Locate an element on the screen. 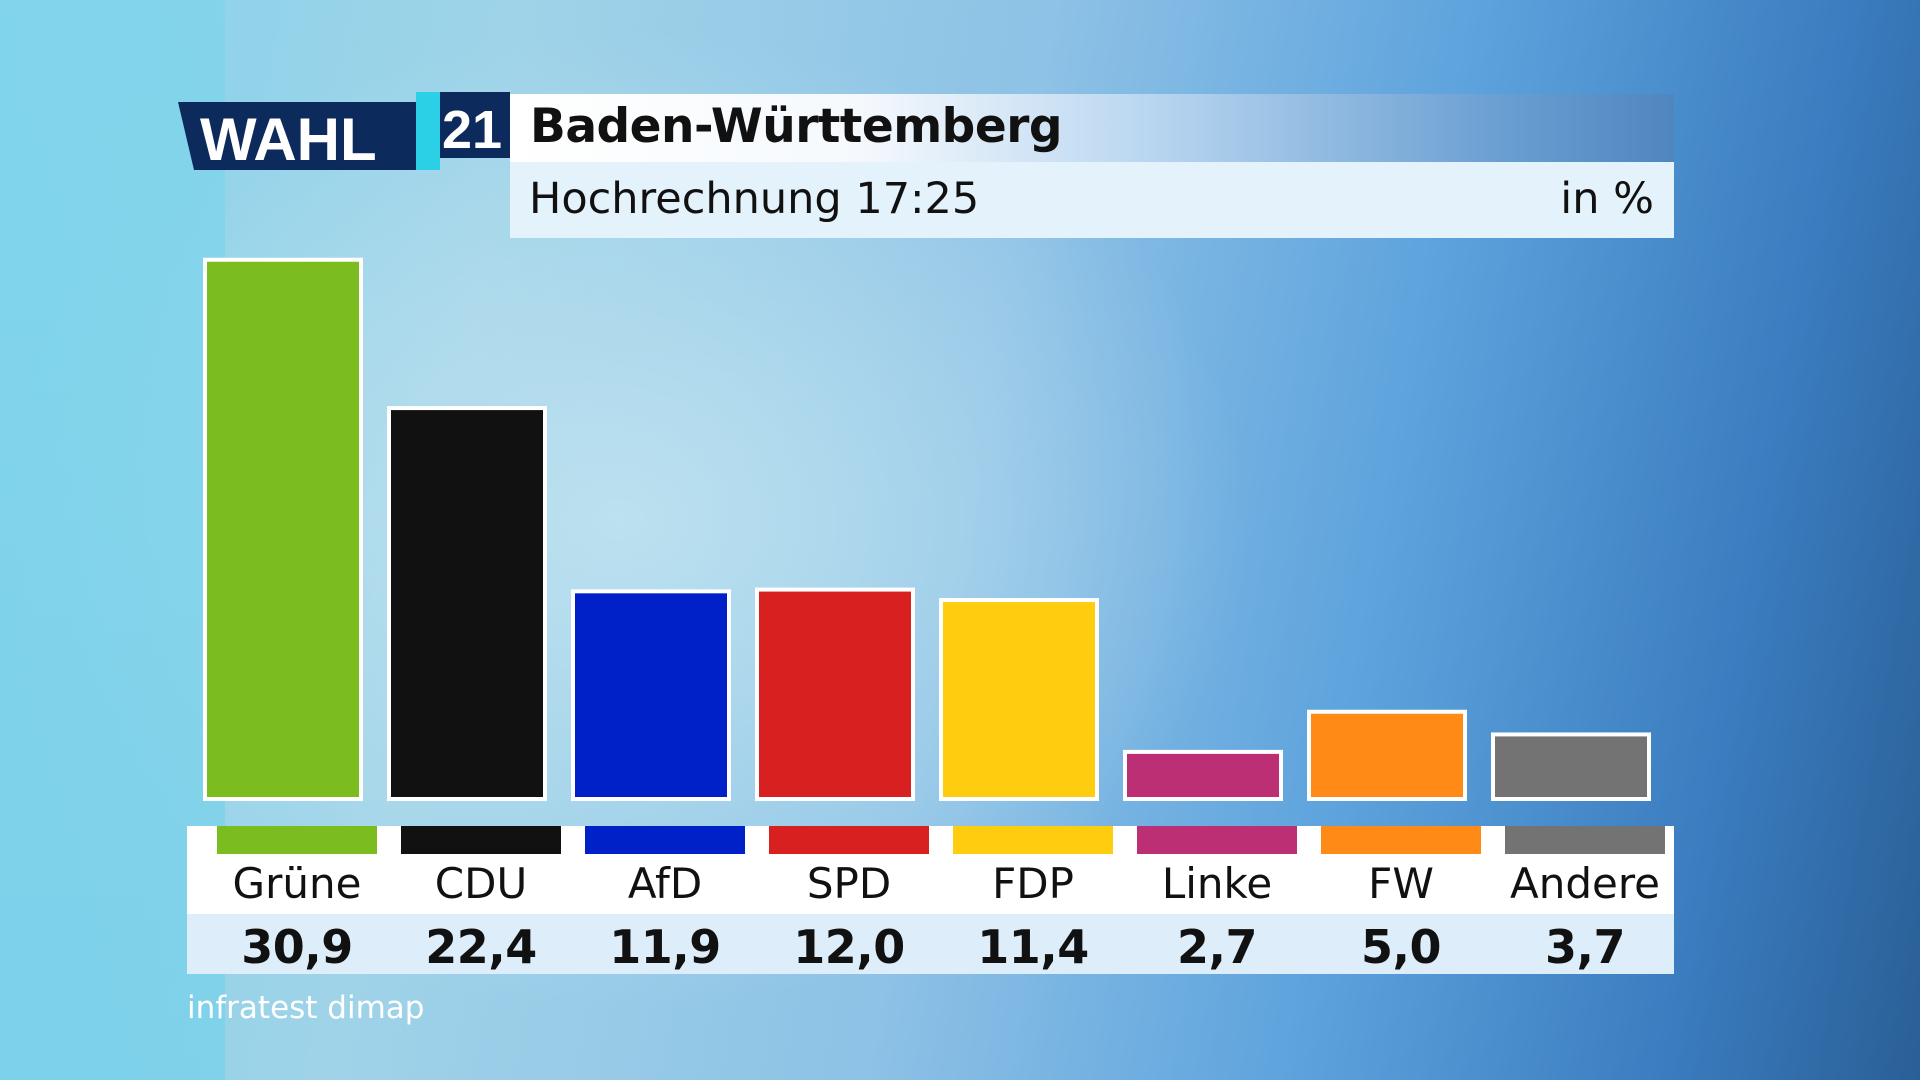 This screenshot has width=1920, height=1080. bar-fw is located at coordinates (1387, 755).